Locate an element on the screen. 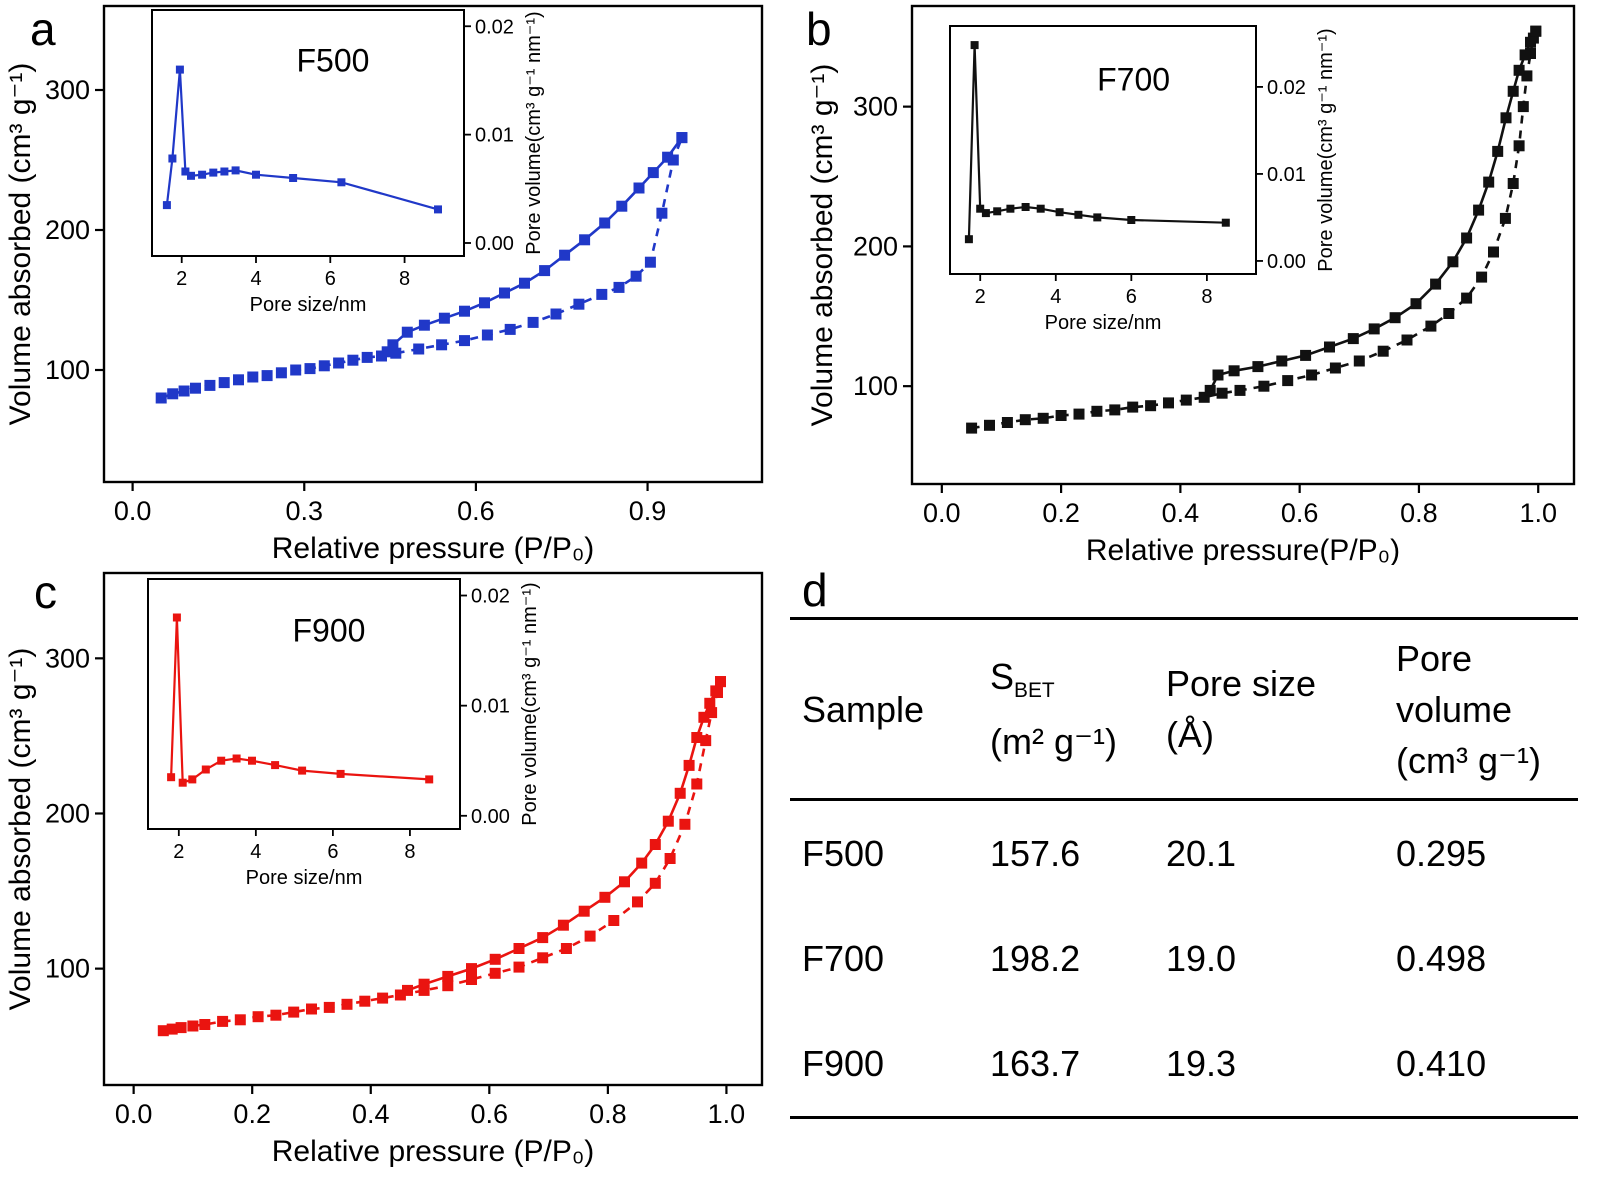  cell-sbet: 163.7 is located at coordinates (1035, 1063).